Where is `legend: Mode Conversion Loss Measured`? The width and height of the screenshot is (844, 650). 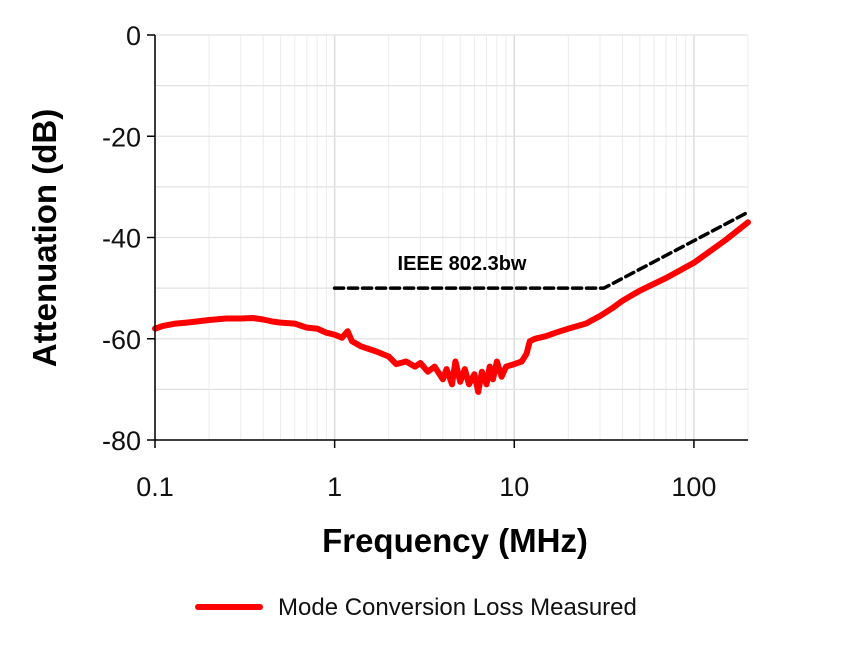 legend: Mode Conversion Loss Measured is located at coordinates (416, 607).